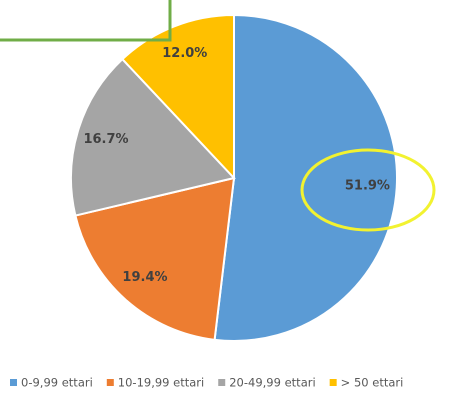  Describe the element at coordinates (57, 383) in the screenshot. I see `legend-label: 0-9,99 ettari` at that location.